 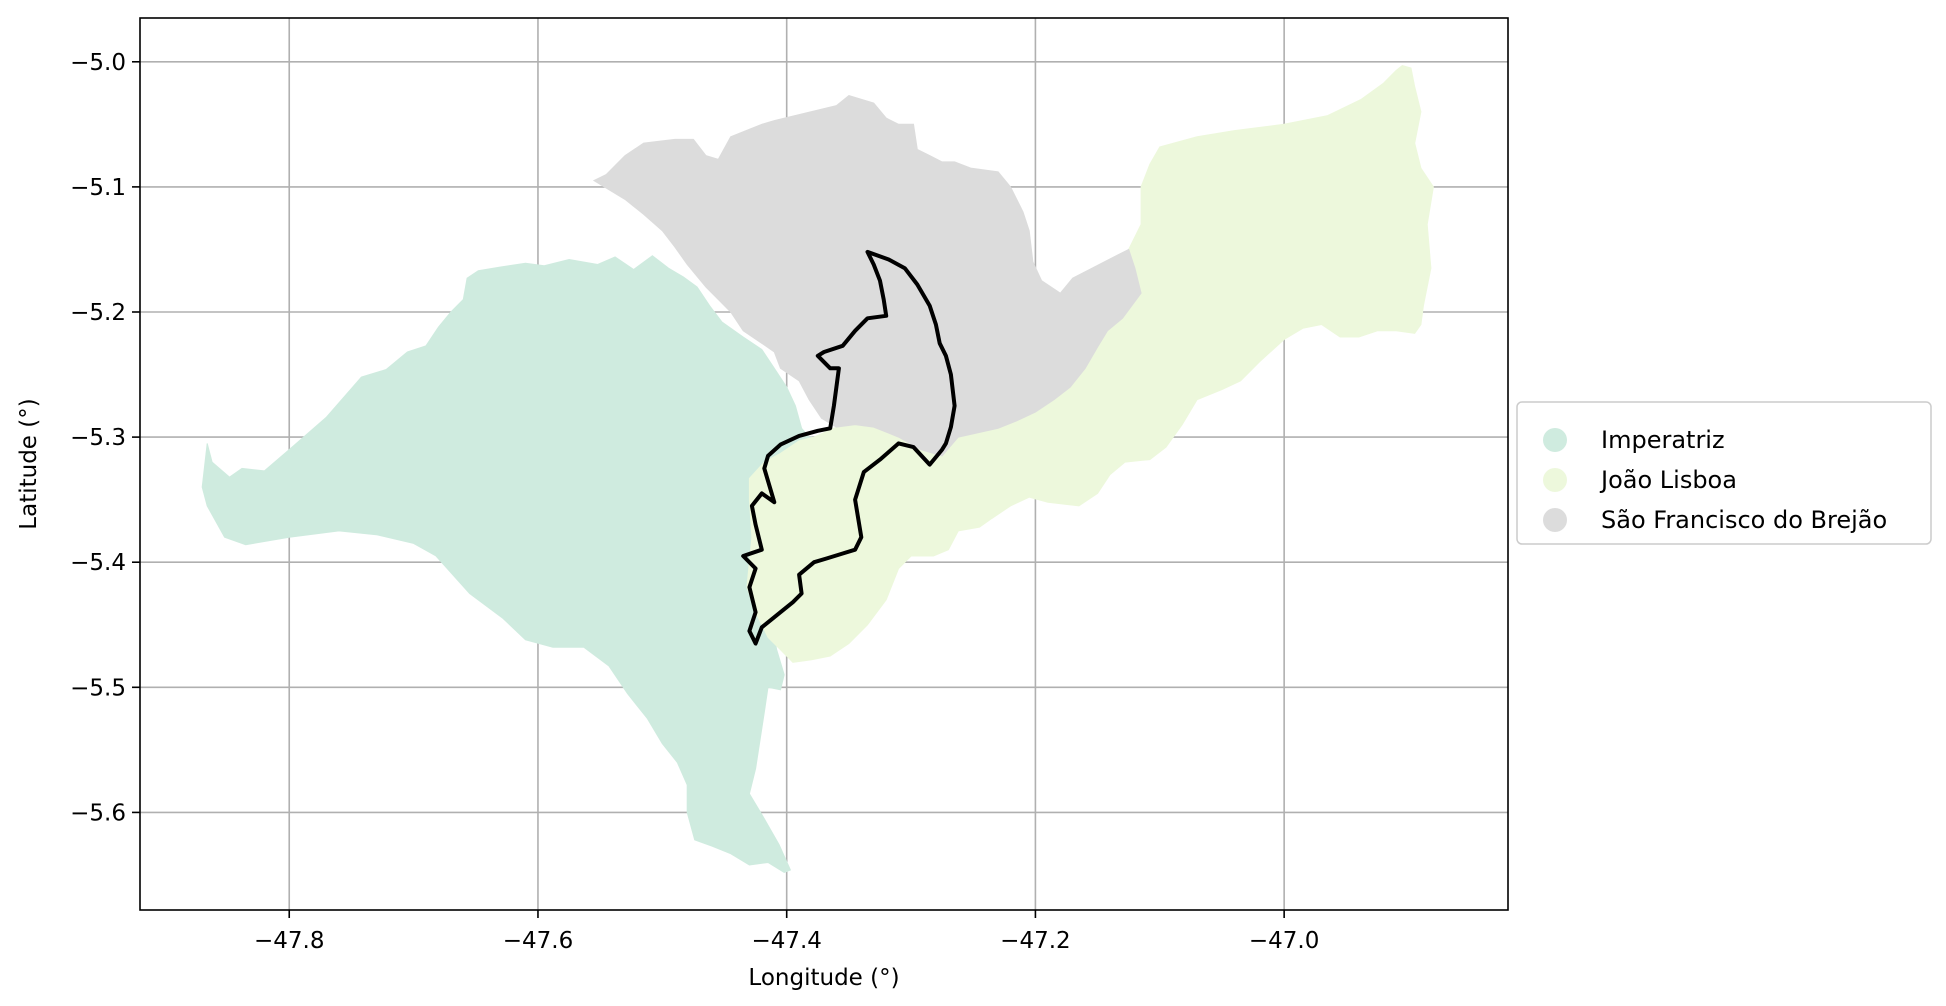 I want to click on y-tick-label: −5.3, so click(x=98, y=438).